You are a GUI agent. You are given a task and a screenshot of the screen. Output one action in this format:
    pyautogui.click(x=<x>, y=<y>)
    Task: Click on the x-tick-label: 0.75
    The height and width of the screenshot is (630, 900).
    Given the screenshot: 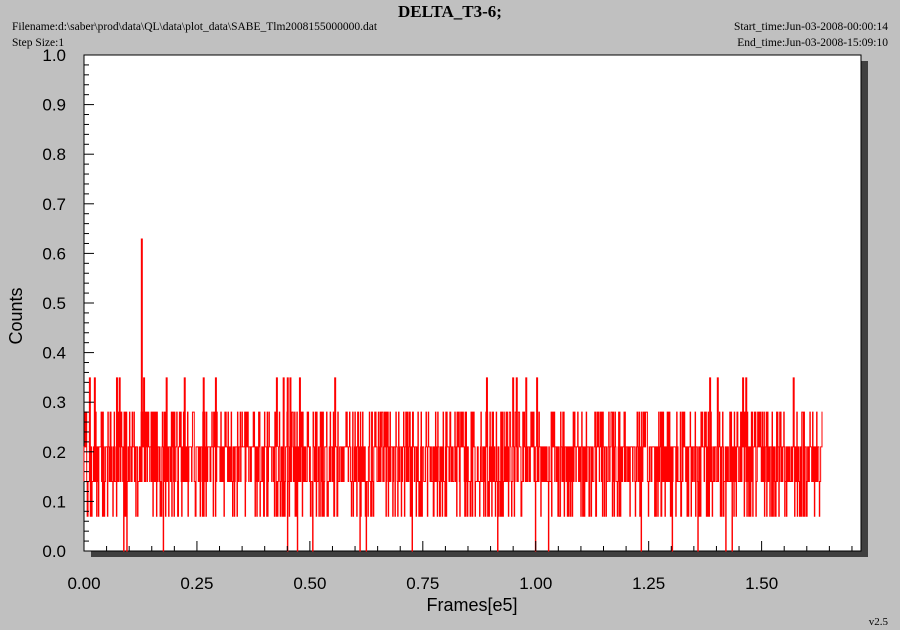 What is the action you would take?
    pyautogui.click(x=422, y=583)
    